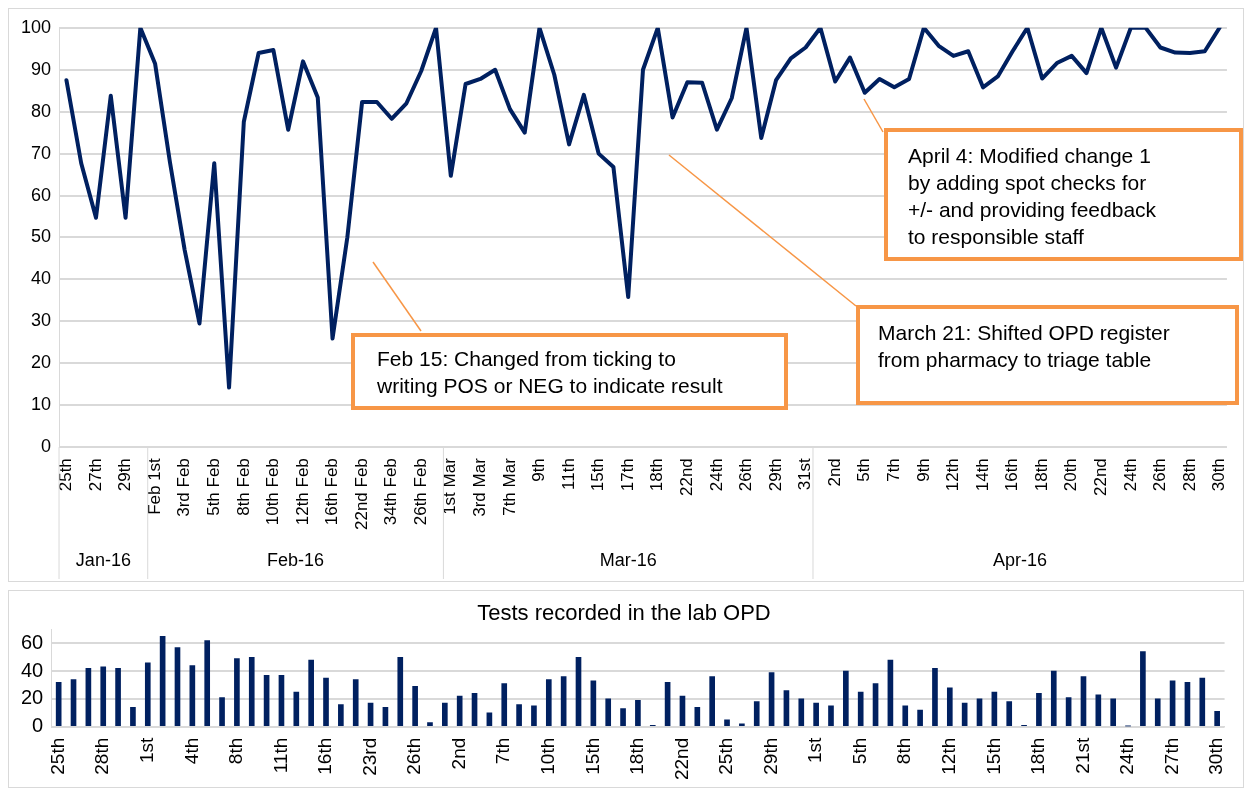 The height and width of the screenshot is (791, 1244). I want to click on x-tick-label: 5th, so click(859, 751).